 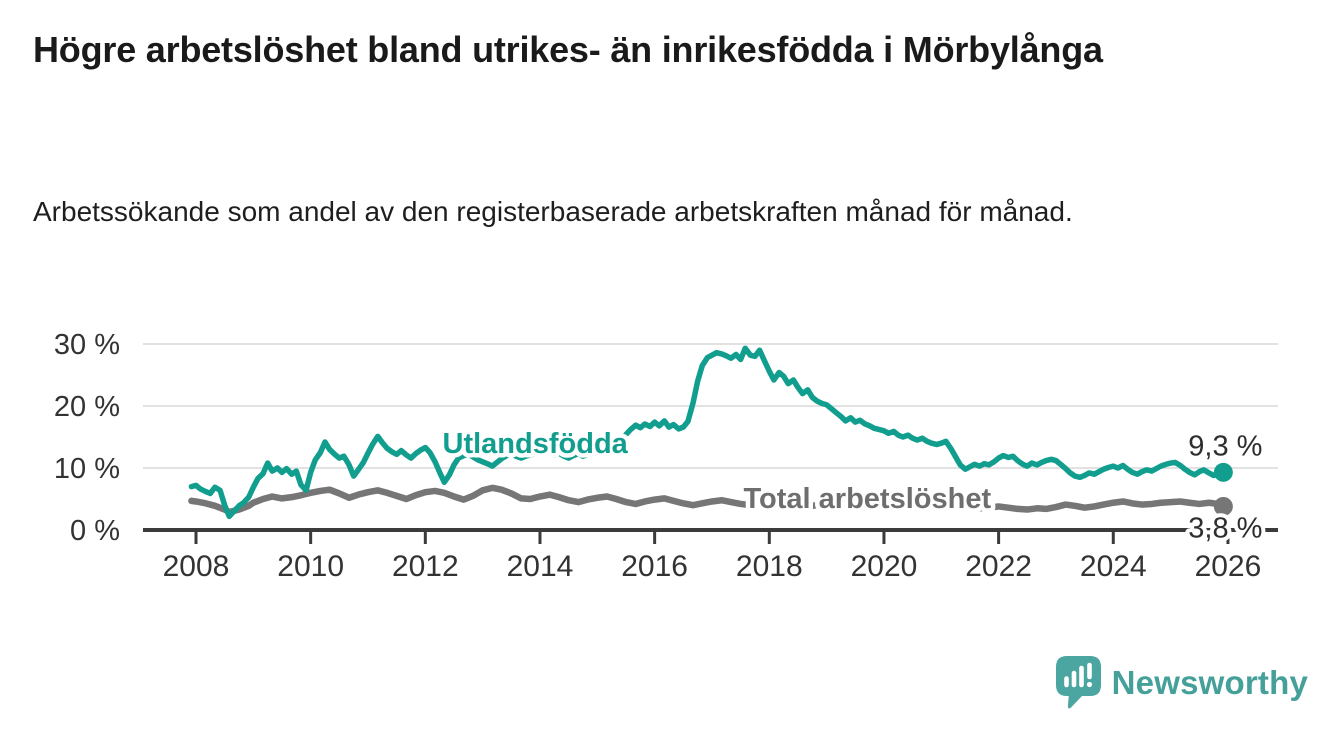 What do you see at coordinates (1089, 684) in the screenshot?
I see `exclamation-dot` at bounding box center [1089, 684].